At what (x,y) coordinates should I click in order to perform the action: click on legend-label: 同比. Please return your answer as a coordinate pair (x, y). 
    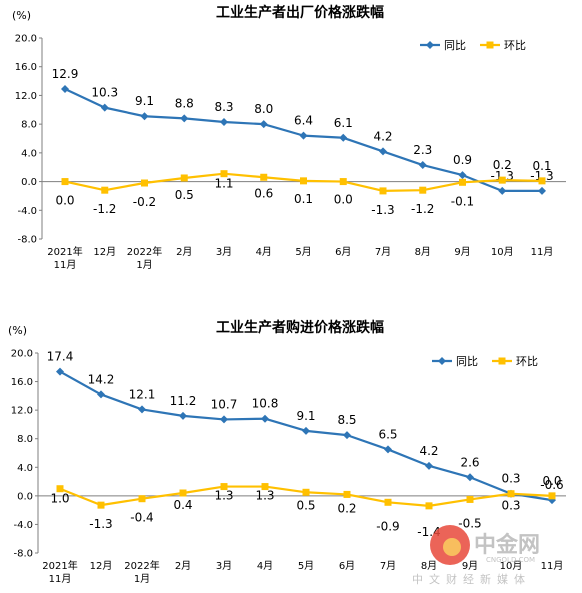
    Looking at the image, I should click on (455, 45).